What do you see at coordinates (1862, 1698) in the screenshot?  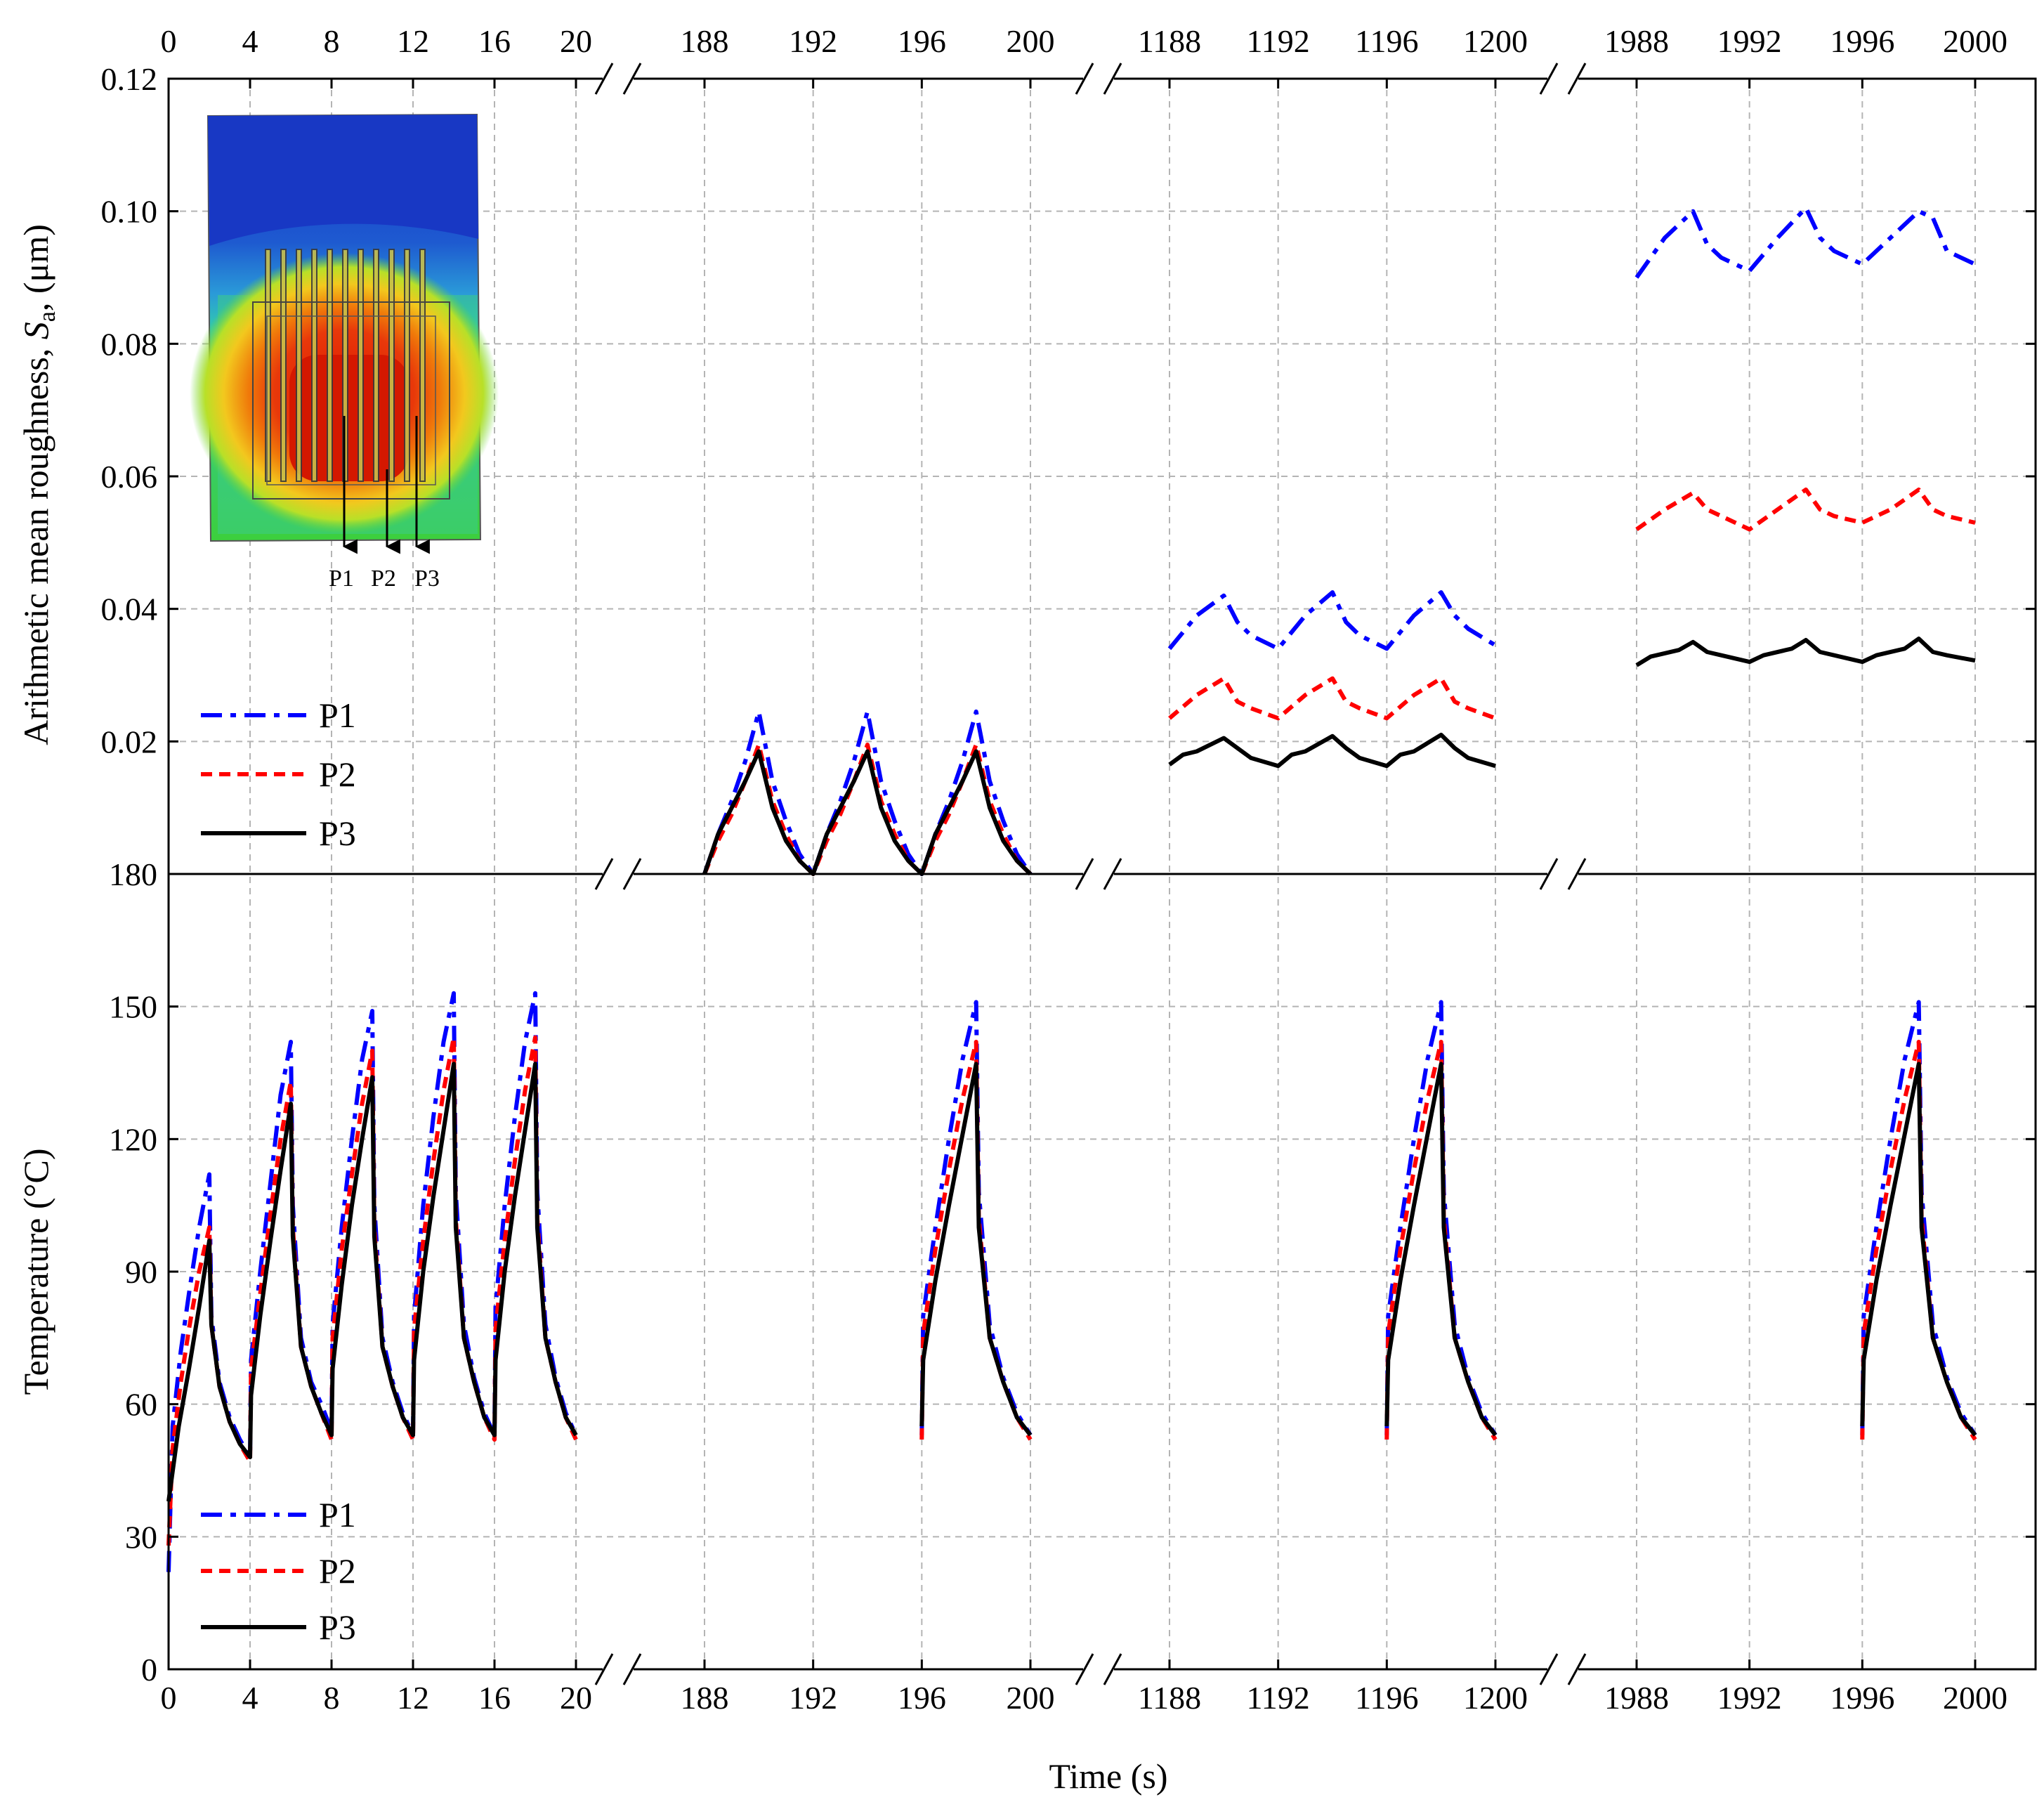 I see `x-tick-label-bottom: 1996` at bounding box center [1862, 1698].